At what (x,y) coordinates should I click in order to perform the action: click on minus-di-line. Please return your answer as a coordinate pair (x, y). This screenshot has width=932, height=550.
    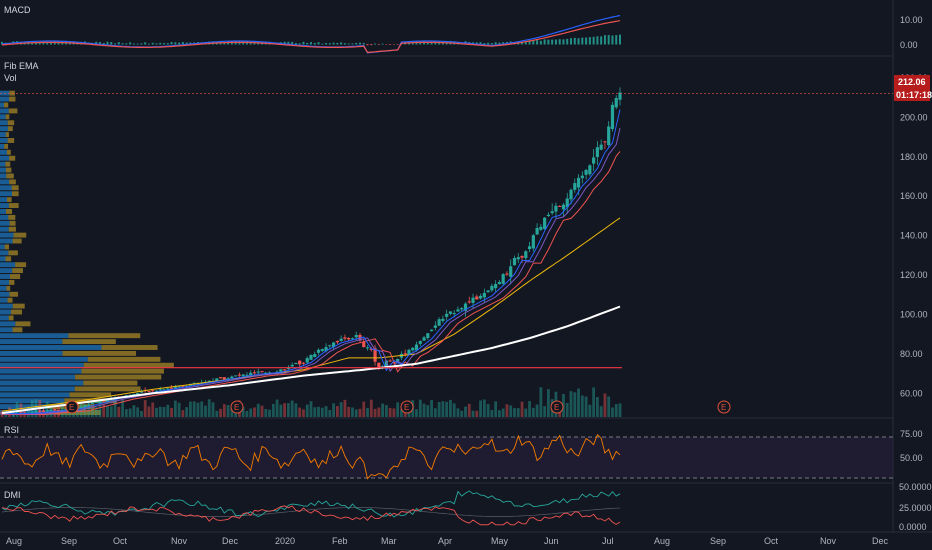
    Looking at the image, I should click on (311, 515).